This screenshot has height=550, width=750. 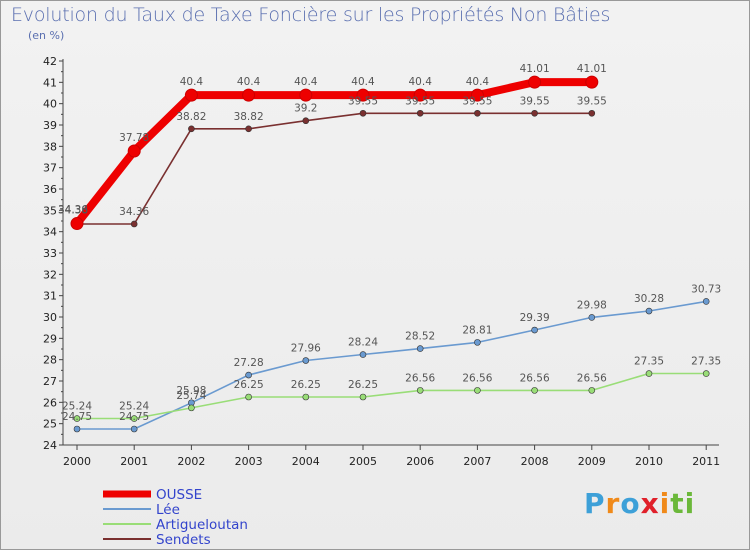 I want to click on x-tick-label: 2009, so click(x=592, y=461).